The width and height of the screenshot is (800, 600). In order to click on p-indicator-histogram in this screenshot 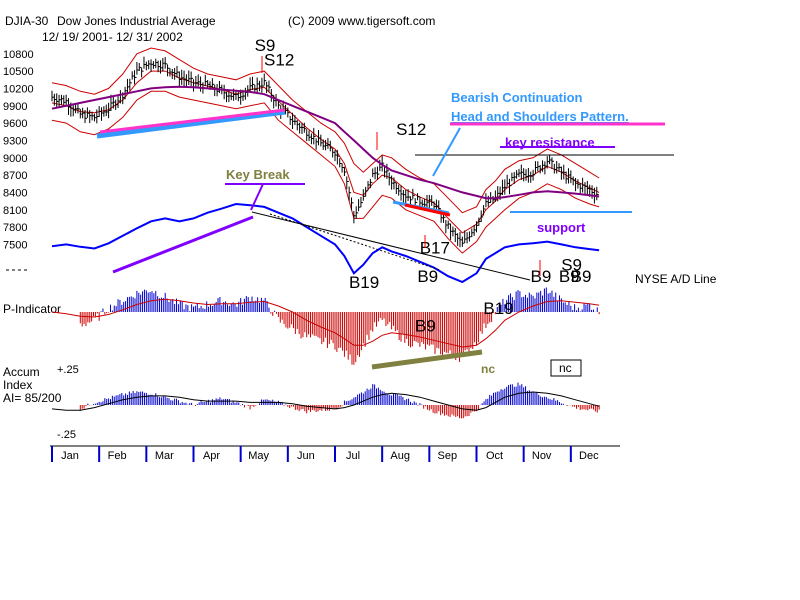, I will do `click(325, 326)`.